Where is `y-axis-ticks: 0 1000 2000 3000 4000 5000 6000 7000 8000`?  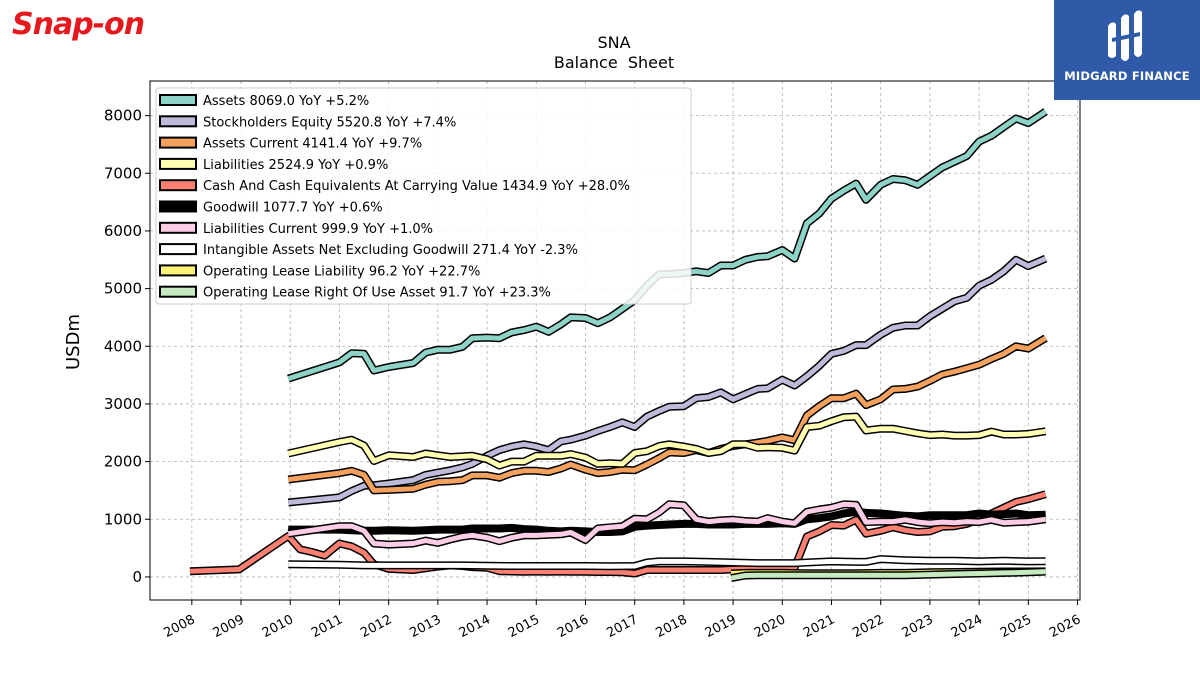 y-axis-ticks: 0 1000 2000 3000 4000 5000 6000 7000 8000 is located at coordinates (127, 346).